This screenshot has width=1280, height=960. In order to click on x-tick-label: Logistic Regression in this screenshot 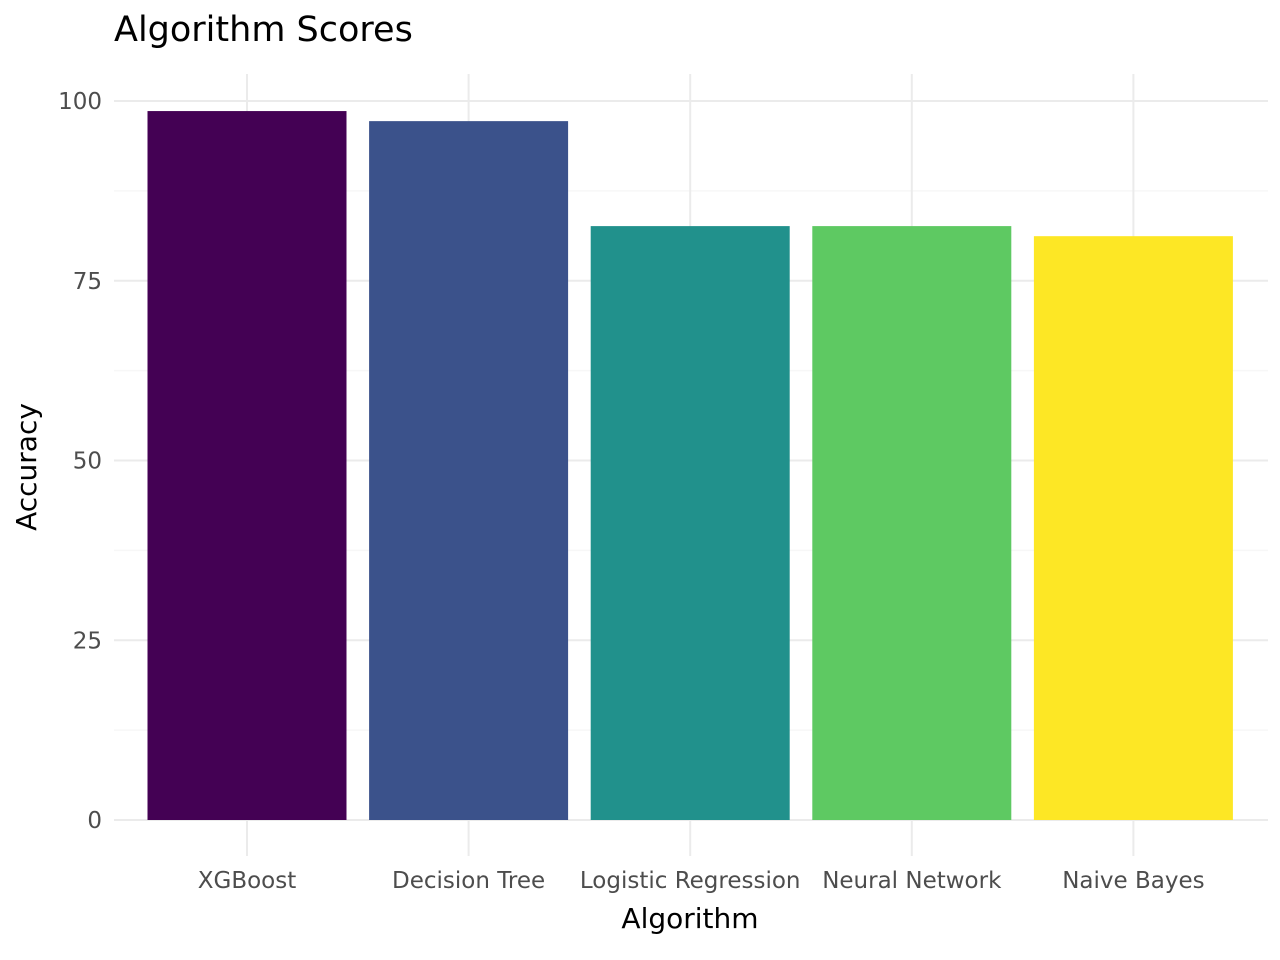, I will do `click(690, 881)`.